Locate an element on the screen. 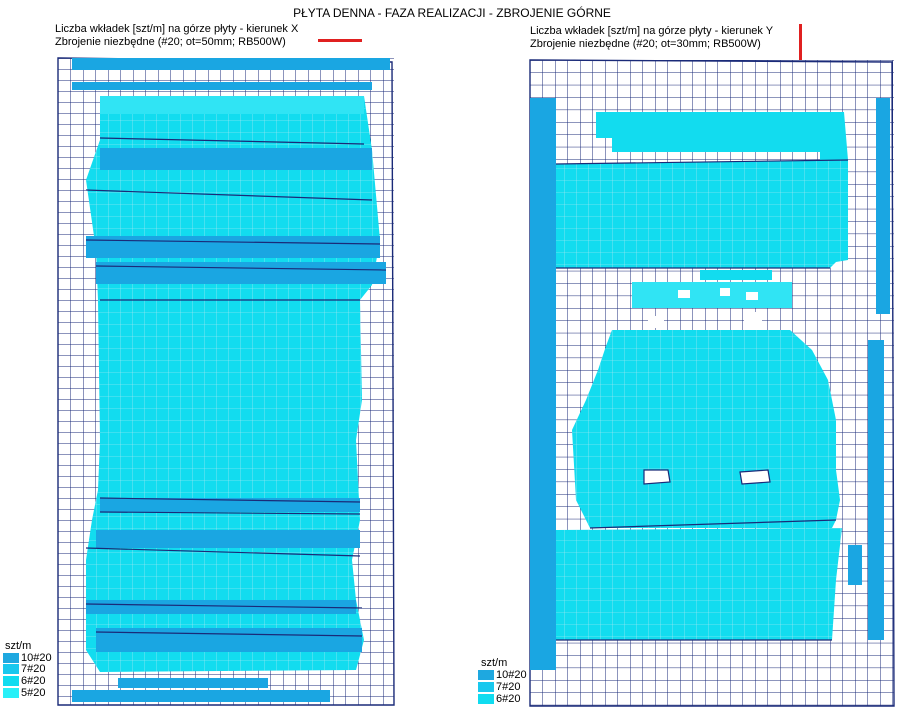 This screenshot has height=725, width=904. zone-10-right is located at coordinates (876, 490).